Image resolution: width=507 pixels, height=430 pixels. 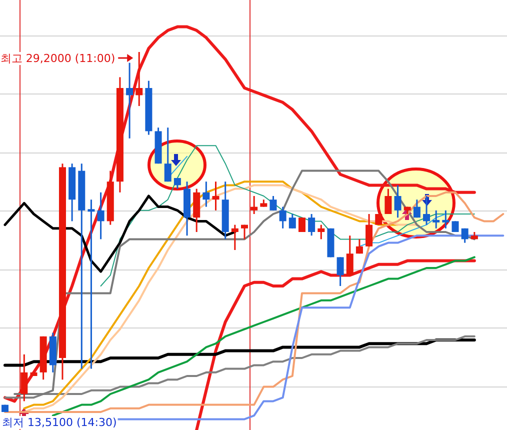 What do you see at coordinates (59, 422) in the screenshot?
I see `annotation: 최저 13,5100 (14:30)` at bounding box center [59, 422].